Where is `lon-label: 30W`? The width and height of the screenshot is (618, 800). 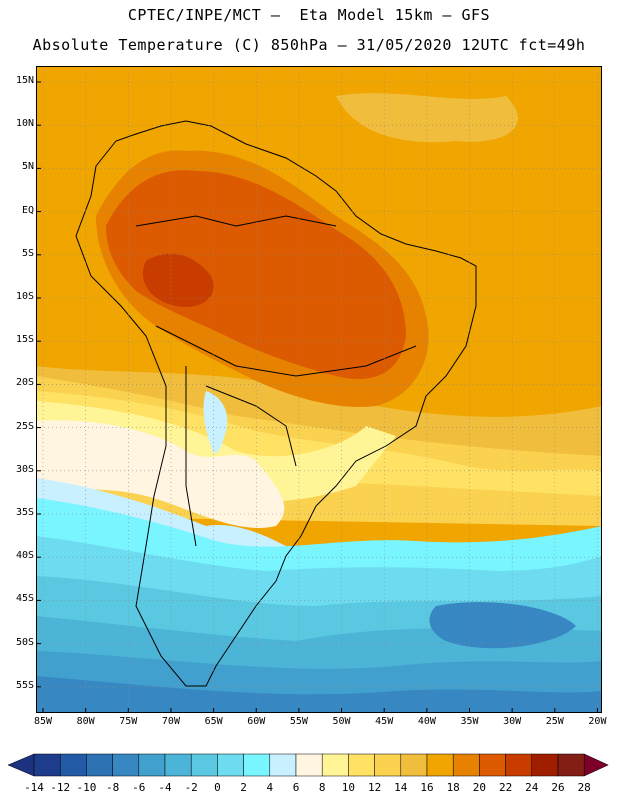
lon-label: 30W is located at coordinates (512, 721).